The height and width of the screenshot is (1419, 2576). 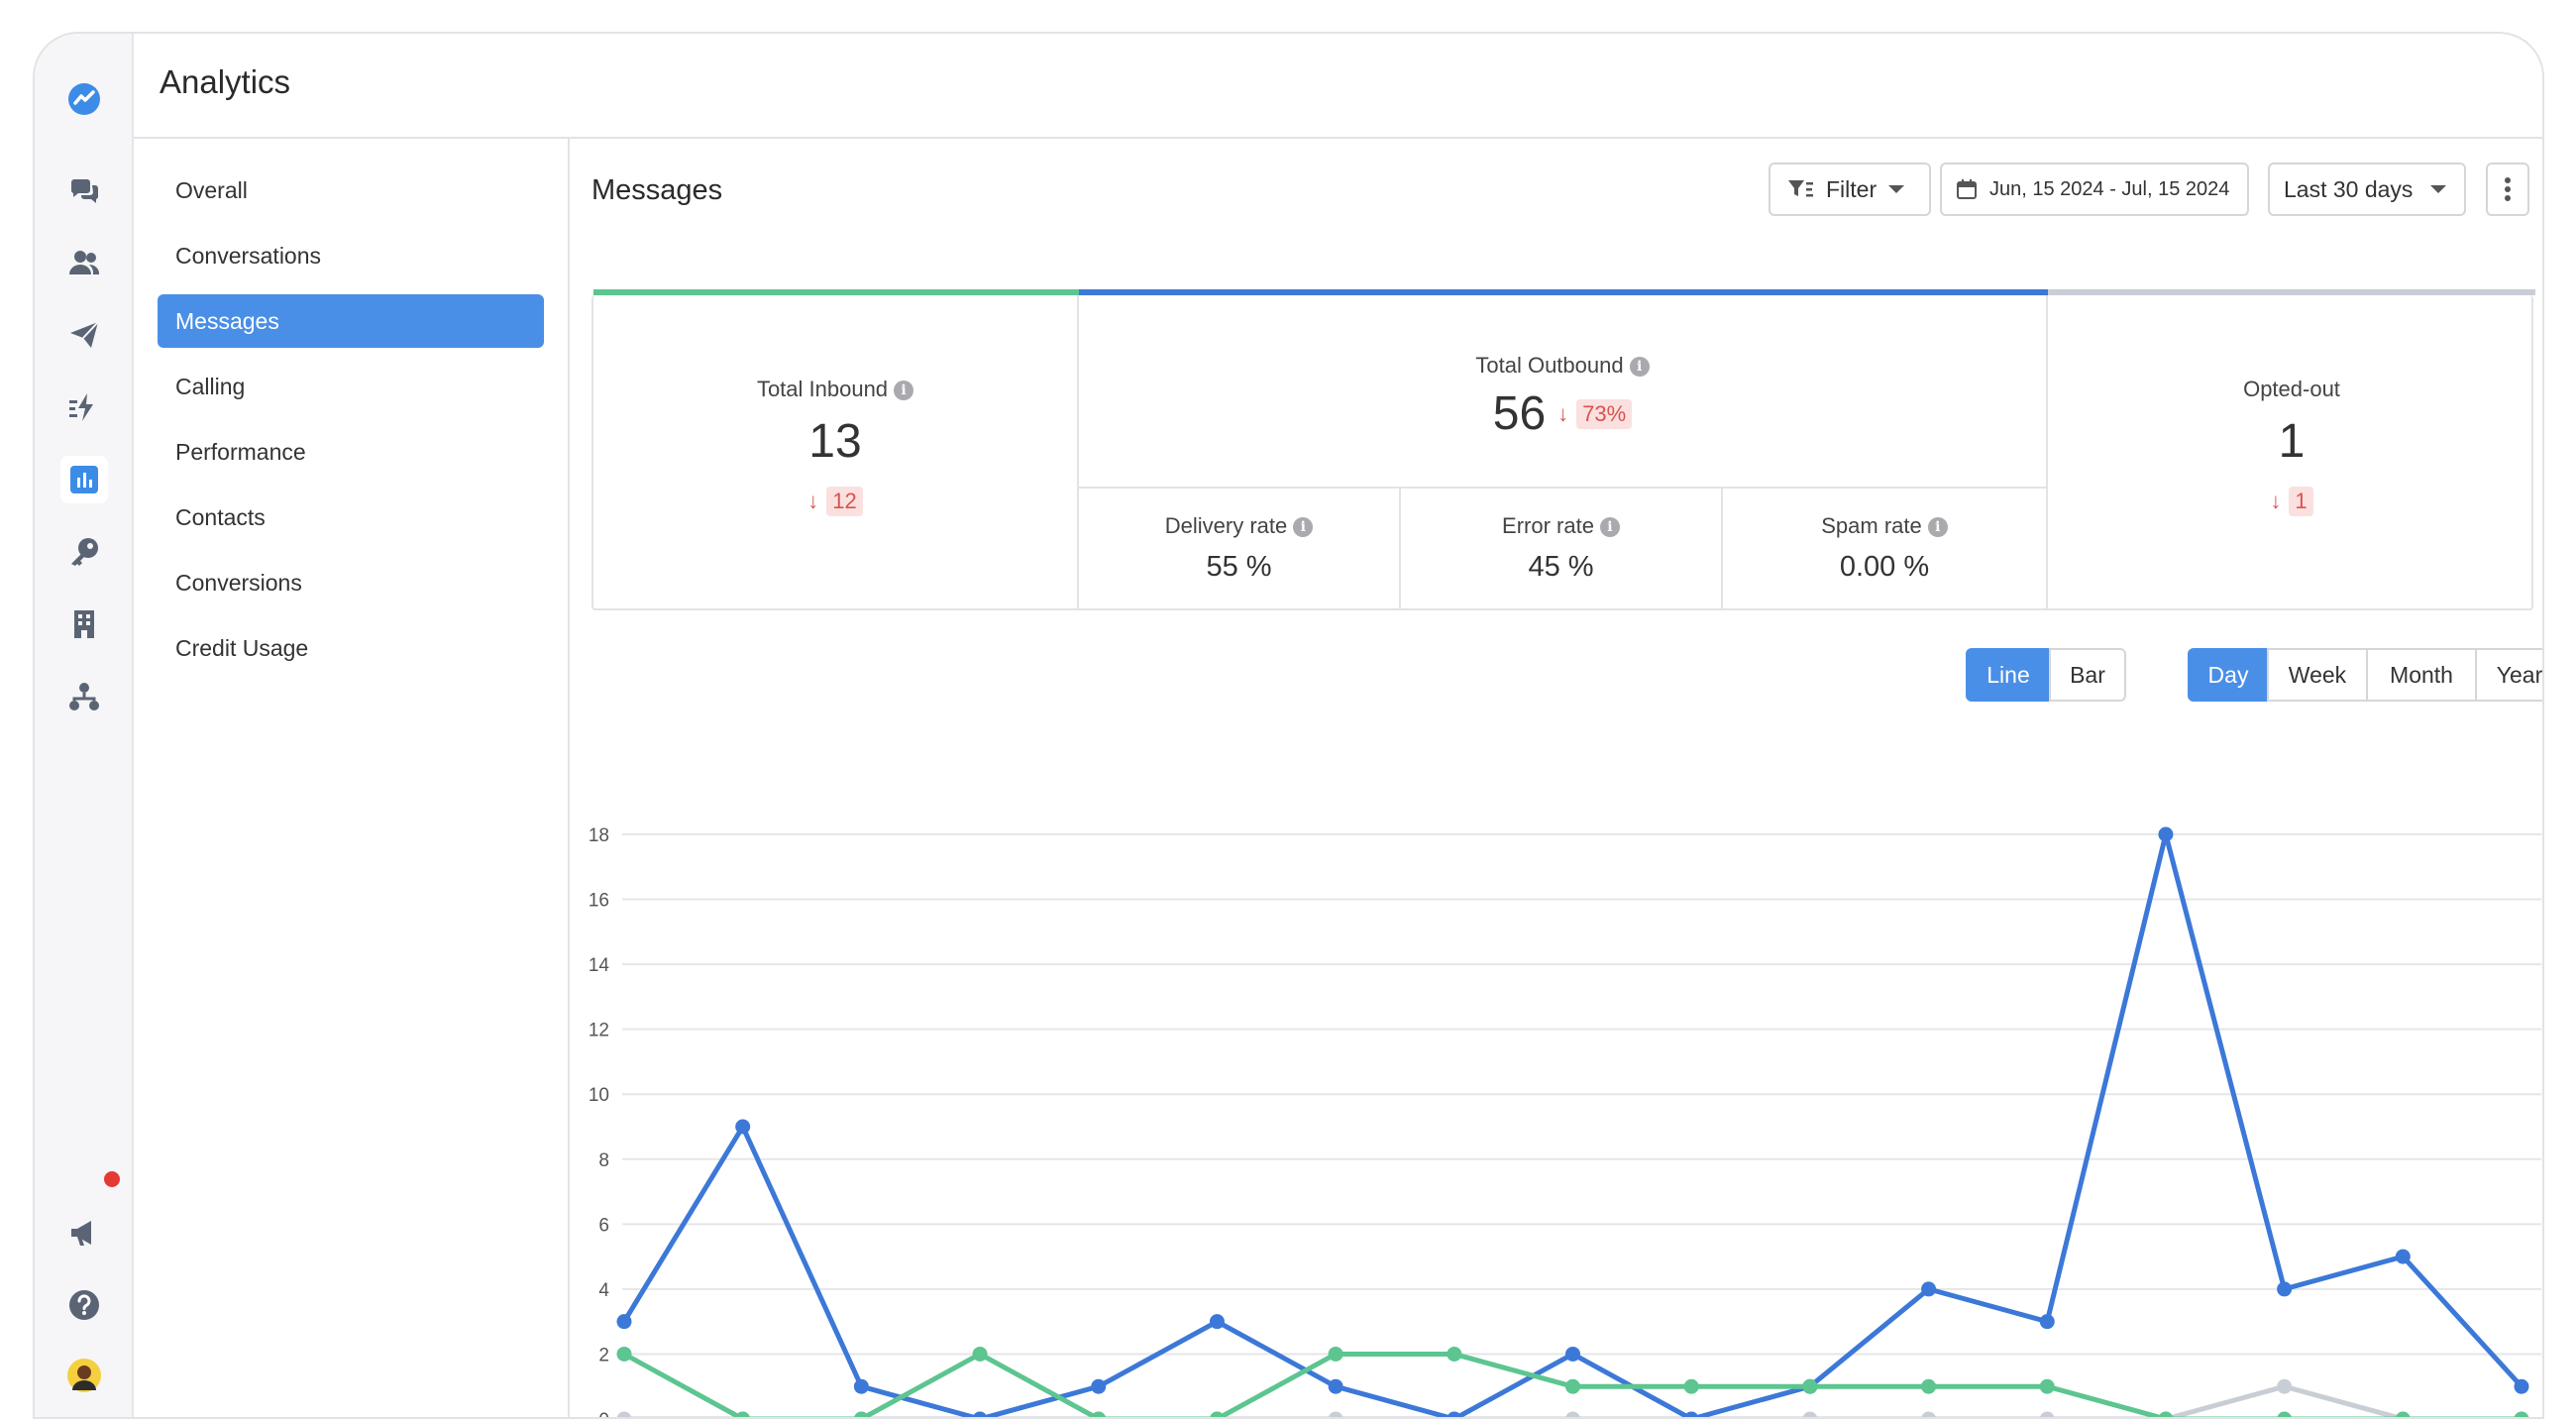 I want to click on filter-label: Filter, so click(x=1852, y=189).